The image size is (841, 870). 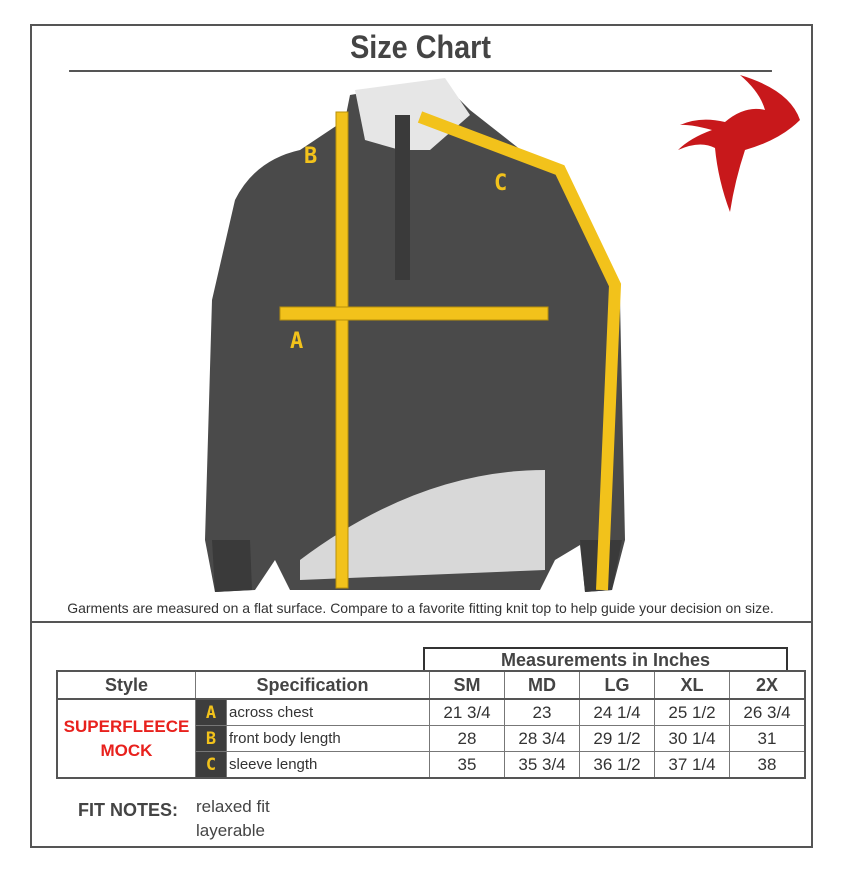 I want to click on value-cell: 37 1/4, so click(x=692, y=765).